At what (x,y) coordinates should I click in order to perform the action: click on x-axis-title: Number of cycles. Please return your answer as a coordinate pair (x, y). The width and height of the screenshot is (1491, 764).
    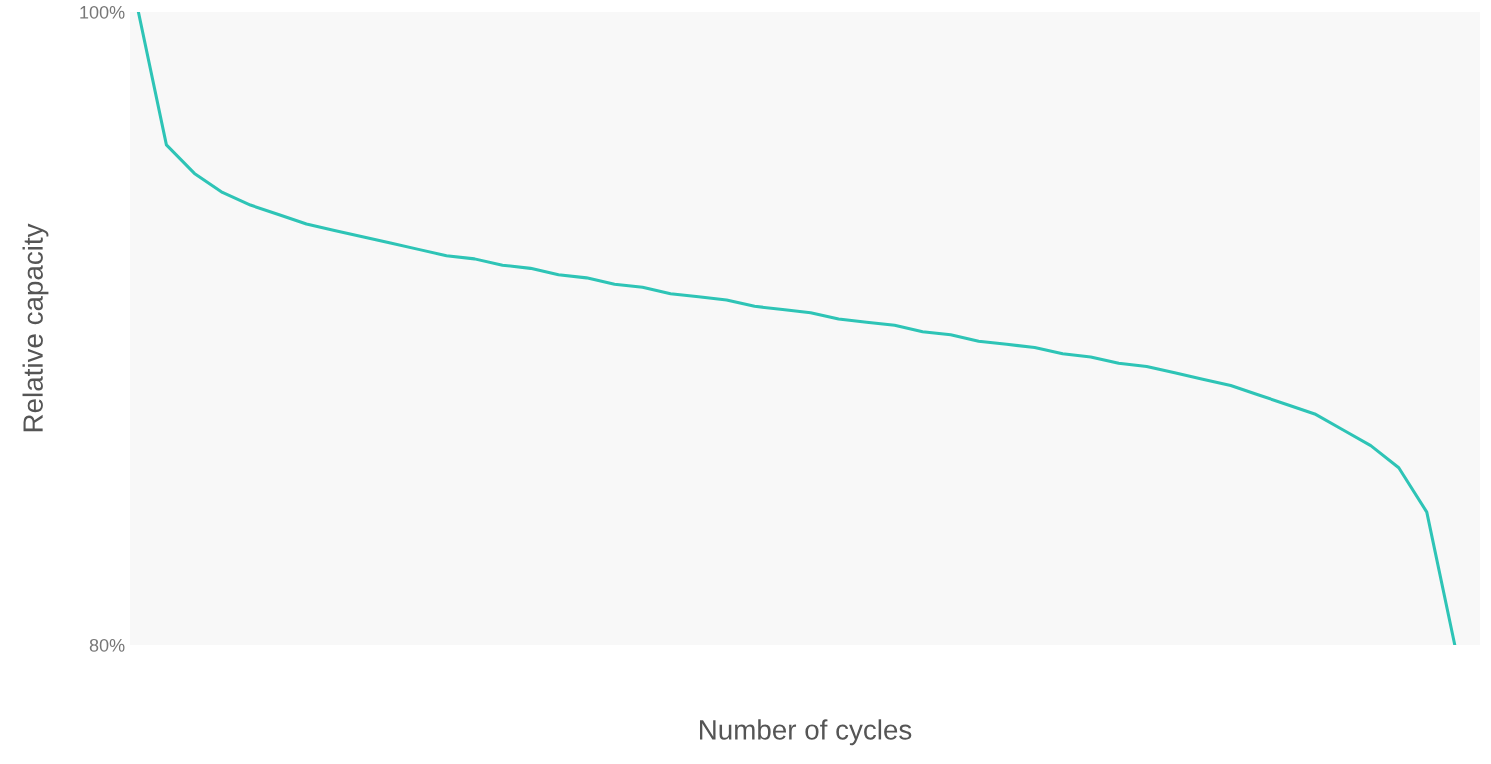
    Looking at the image, I should click on (806, 732).